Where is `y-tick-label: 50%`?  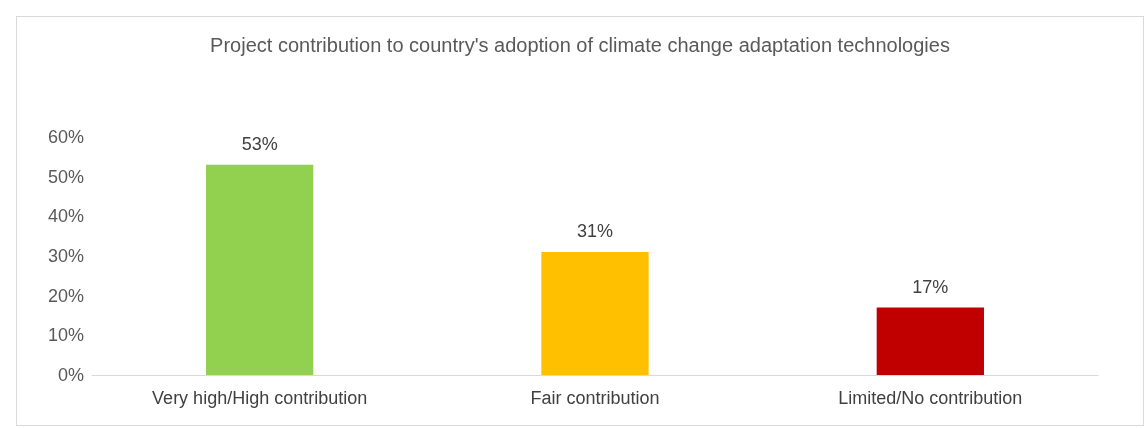 y-tick-label: 50% is located at coordinates (65, 176).